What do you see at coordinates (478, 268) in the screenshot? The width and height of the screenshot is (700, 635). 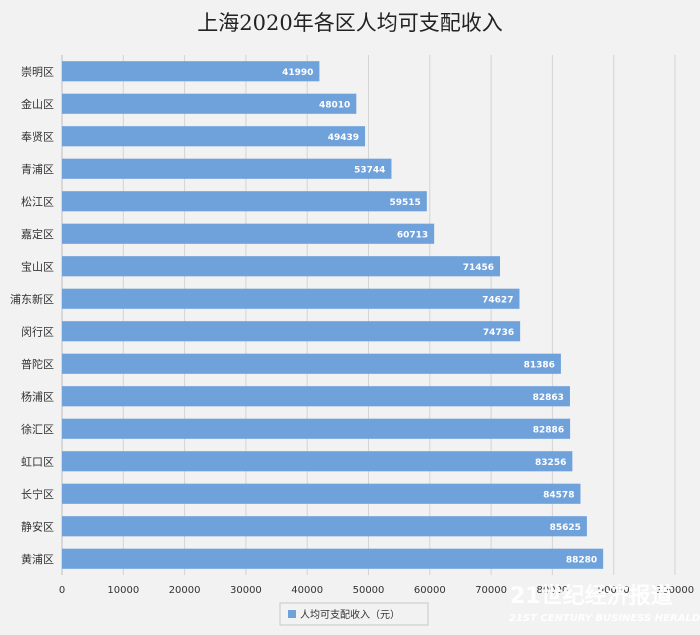 I see `value-label: 71456` at bounding box center [478, 268].